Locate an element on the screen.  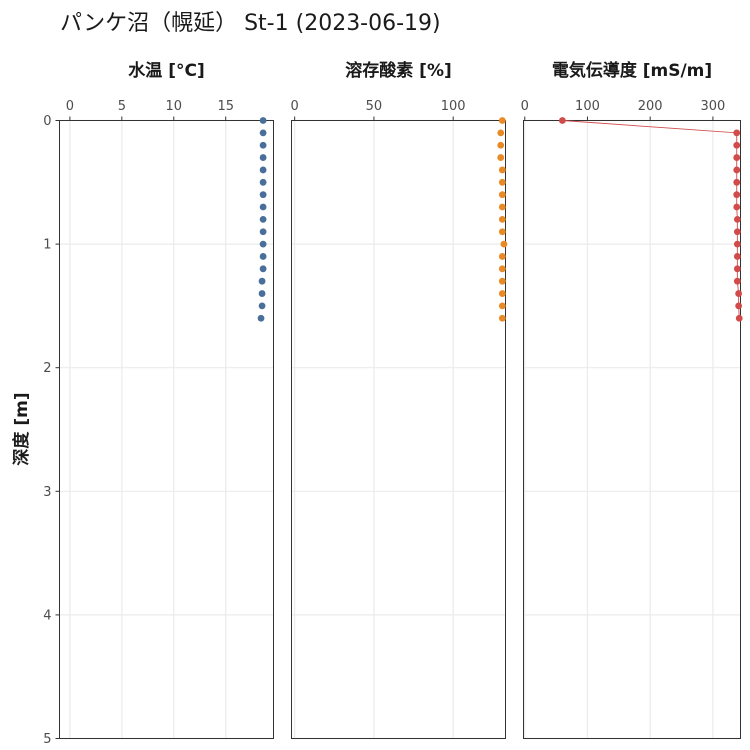
y-tick-label: 0 is located at coordinates (47, 121).